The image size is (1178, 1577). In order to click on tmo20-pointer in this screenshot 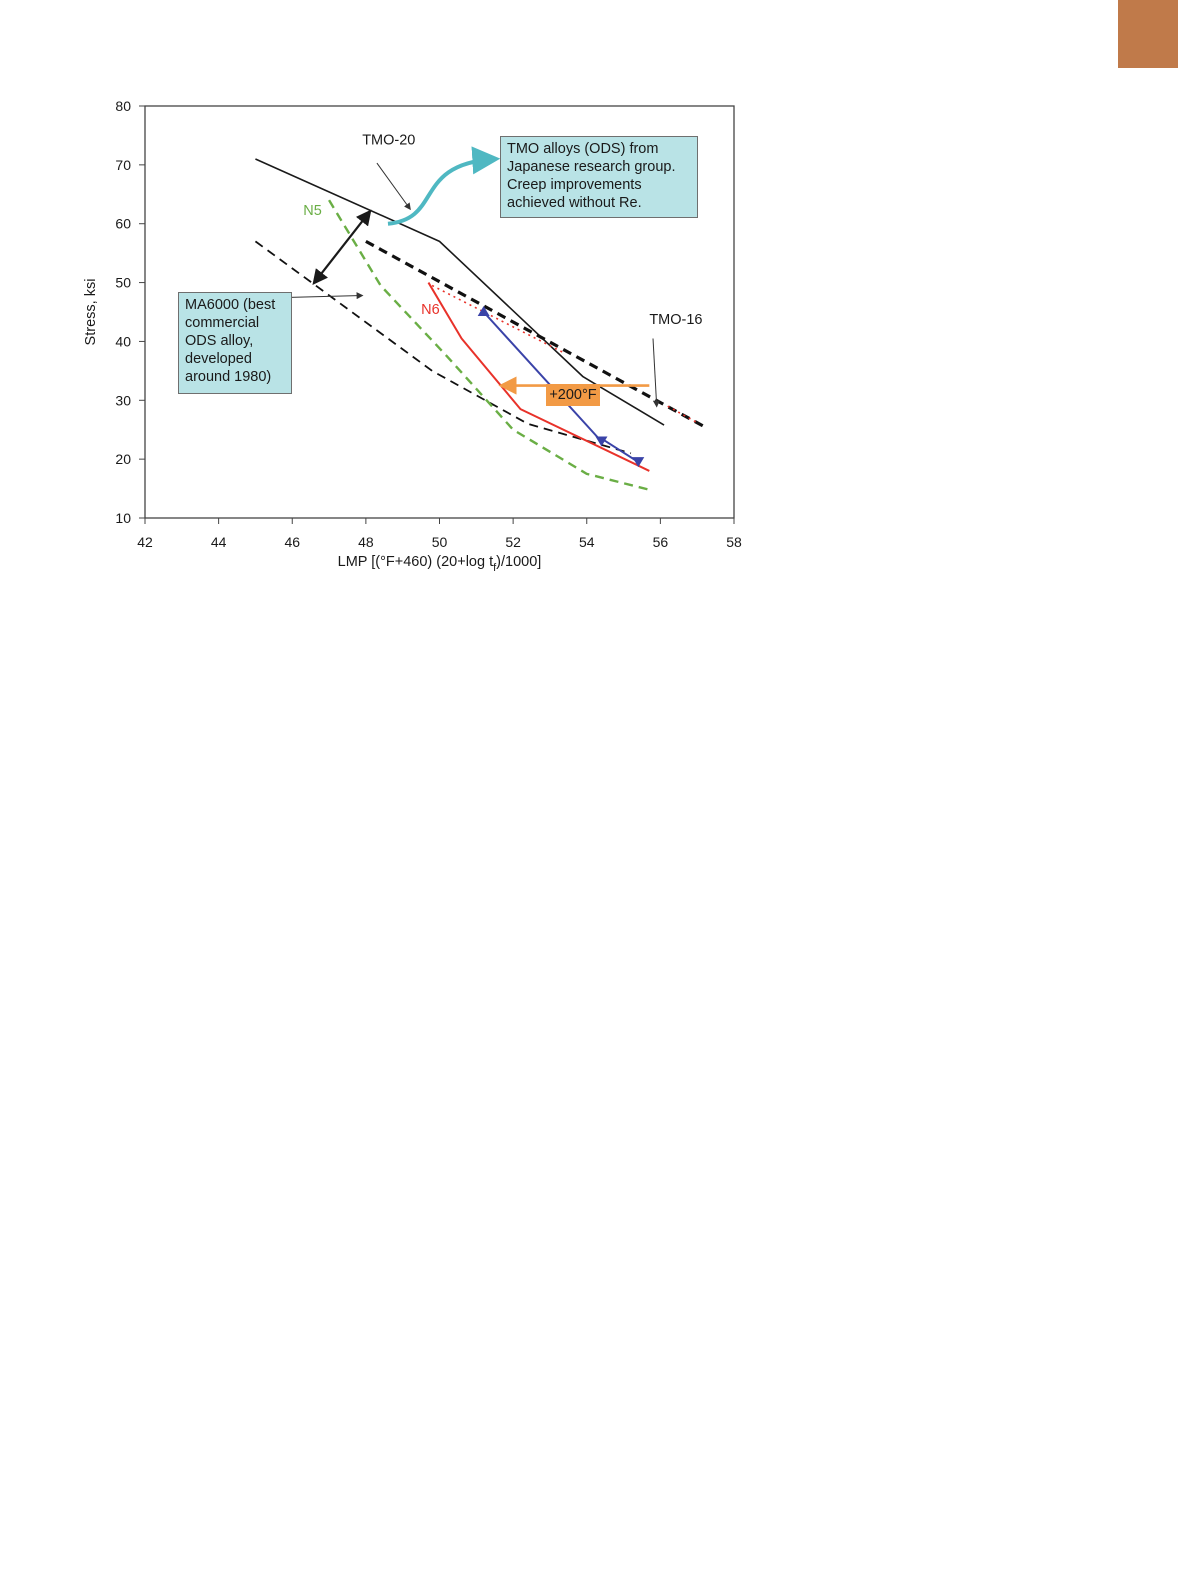, I will do `click(393, 186)`.